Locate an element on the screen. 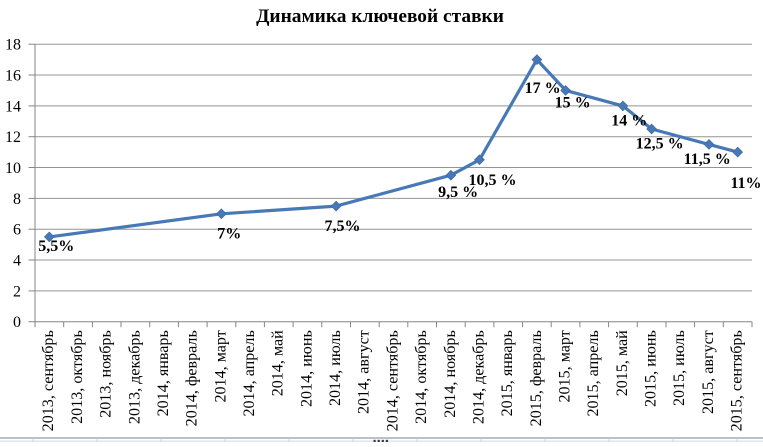 The height and width of the screenshot is (447, 763). svg-text: 2014, ноябрь is located at coordinates (450, 374).